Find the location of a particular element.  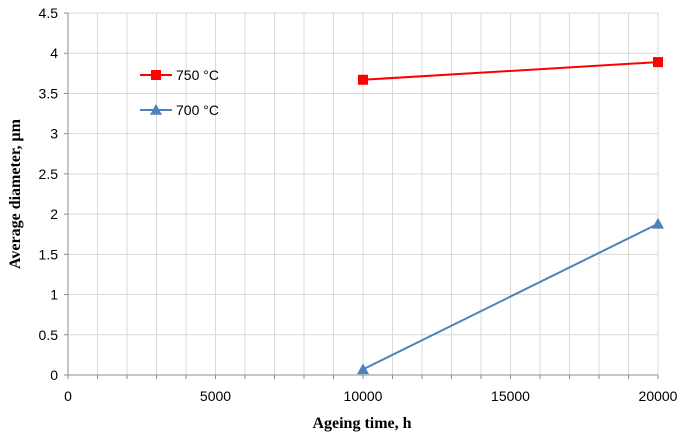

legend-label: 700 °C is located at coordinates (197, 110).